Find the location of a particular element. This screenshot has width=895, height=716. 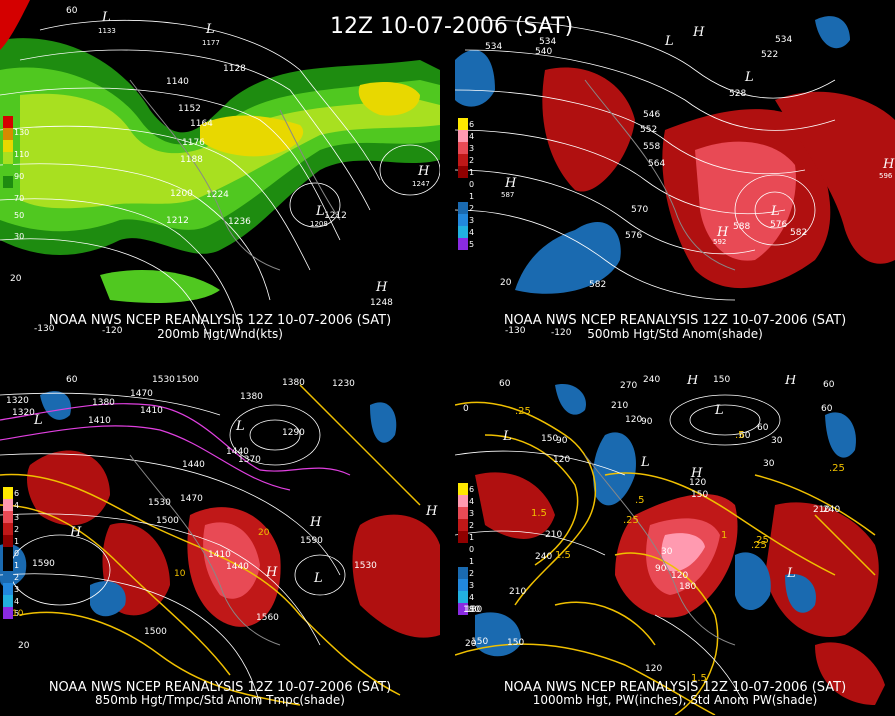

contour-label: 1152 is located at coordinates (189, 109).